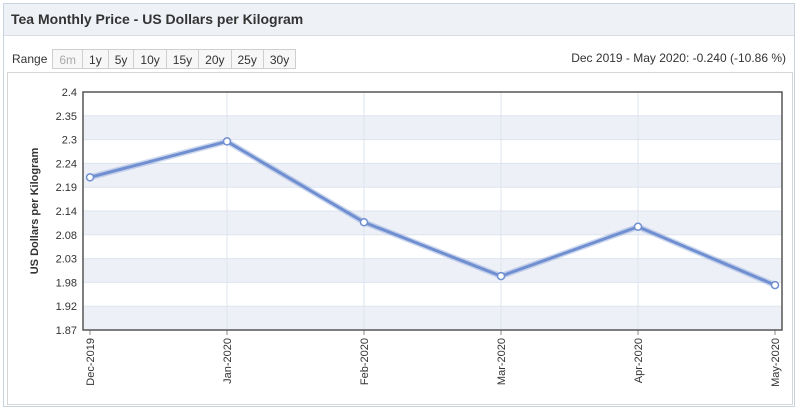 Image resolution: width=800 pixels, height=412 pixels. What do you see at coordinates (279, 59) in the screenshot?
I see `range-30y-button: 30y` at bounding box center [279, 59].